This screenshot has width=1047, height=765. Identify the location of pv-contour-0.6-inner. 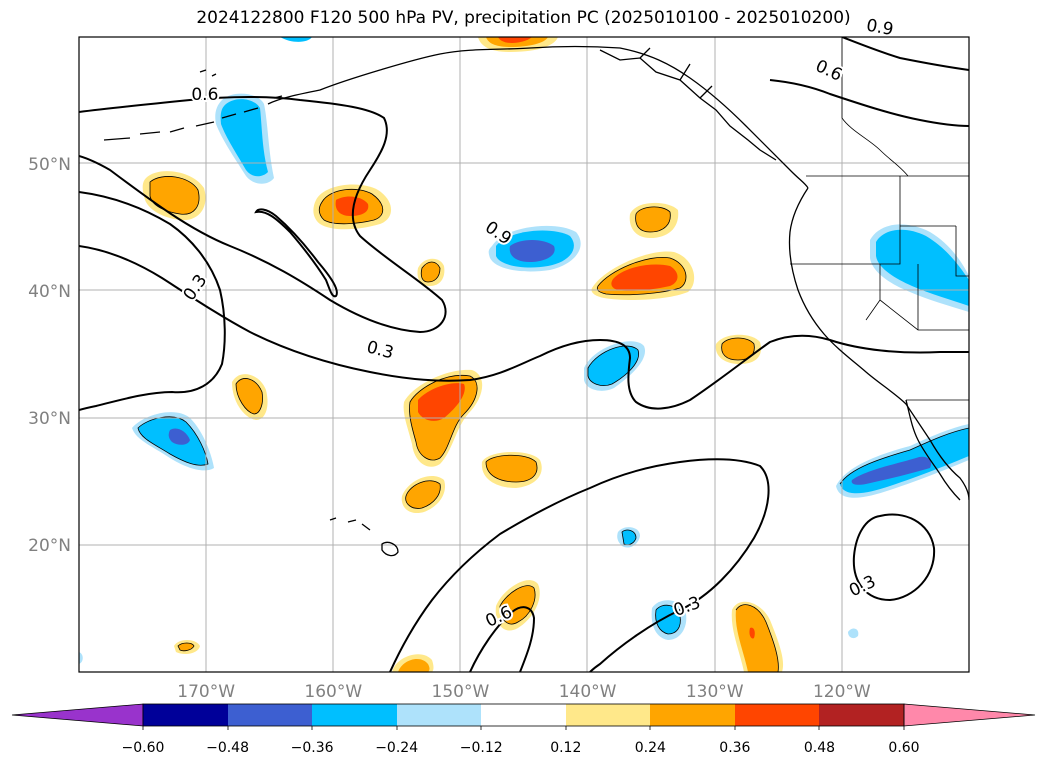
(502, 639).